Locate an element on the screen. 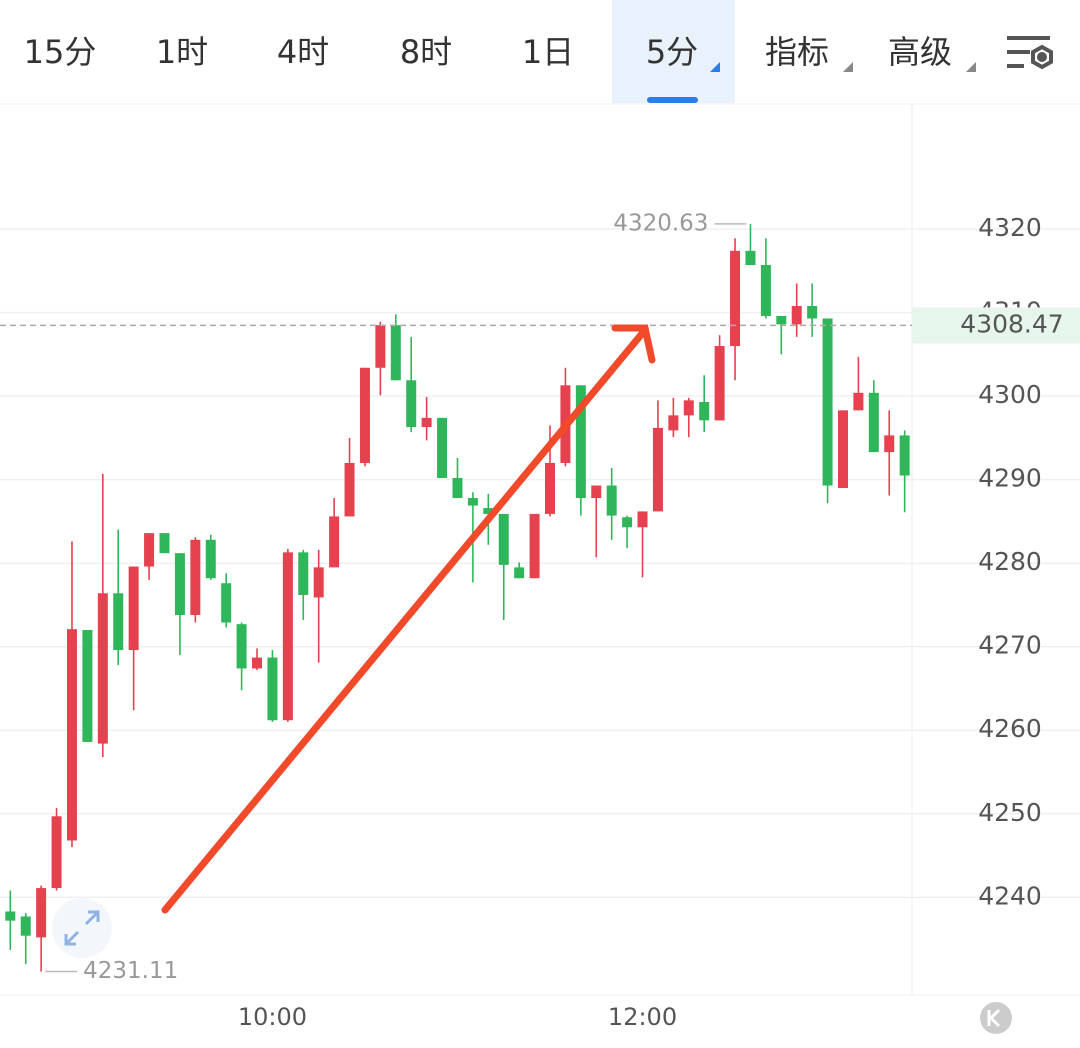  y-tick-label: 4300 is located at coordinates (1010, 394).